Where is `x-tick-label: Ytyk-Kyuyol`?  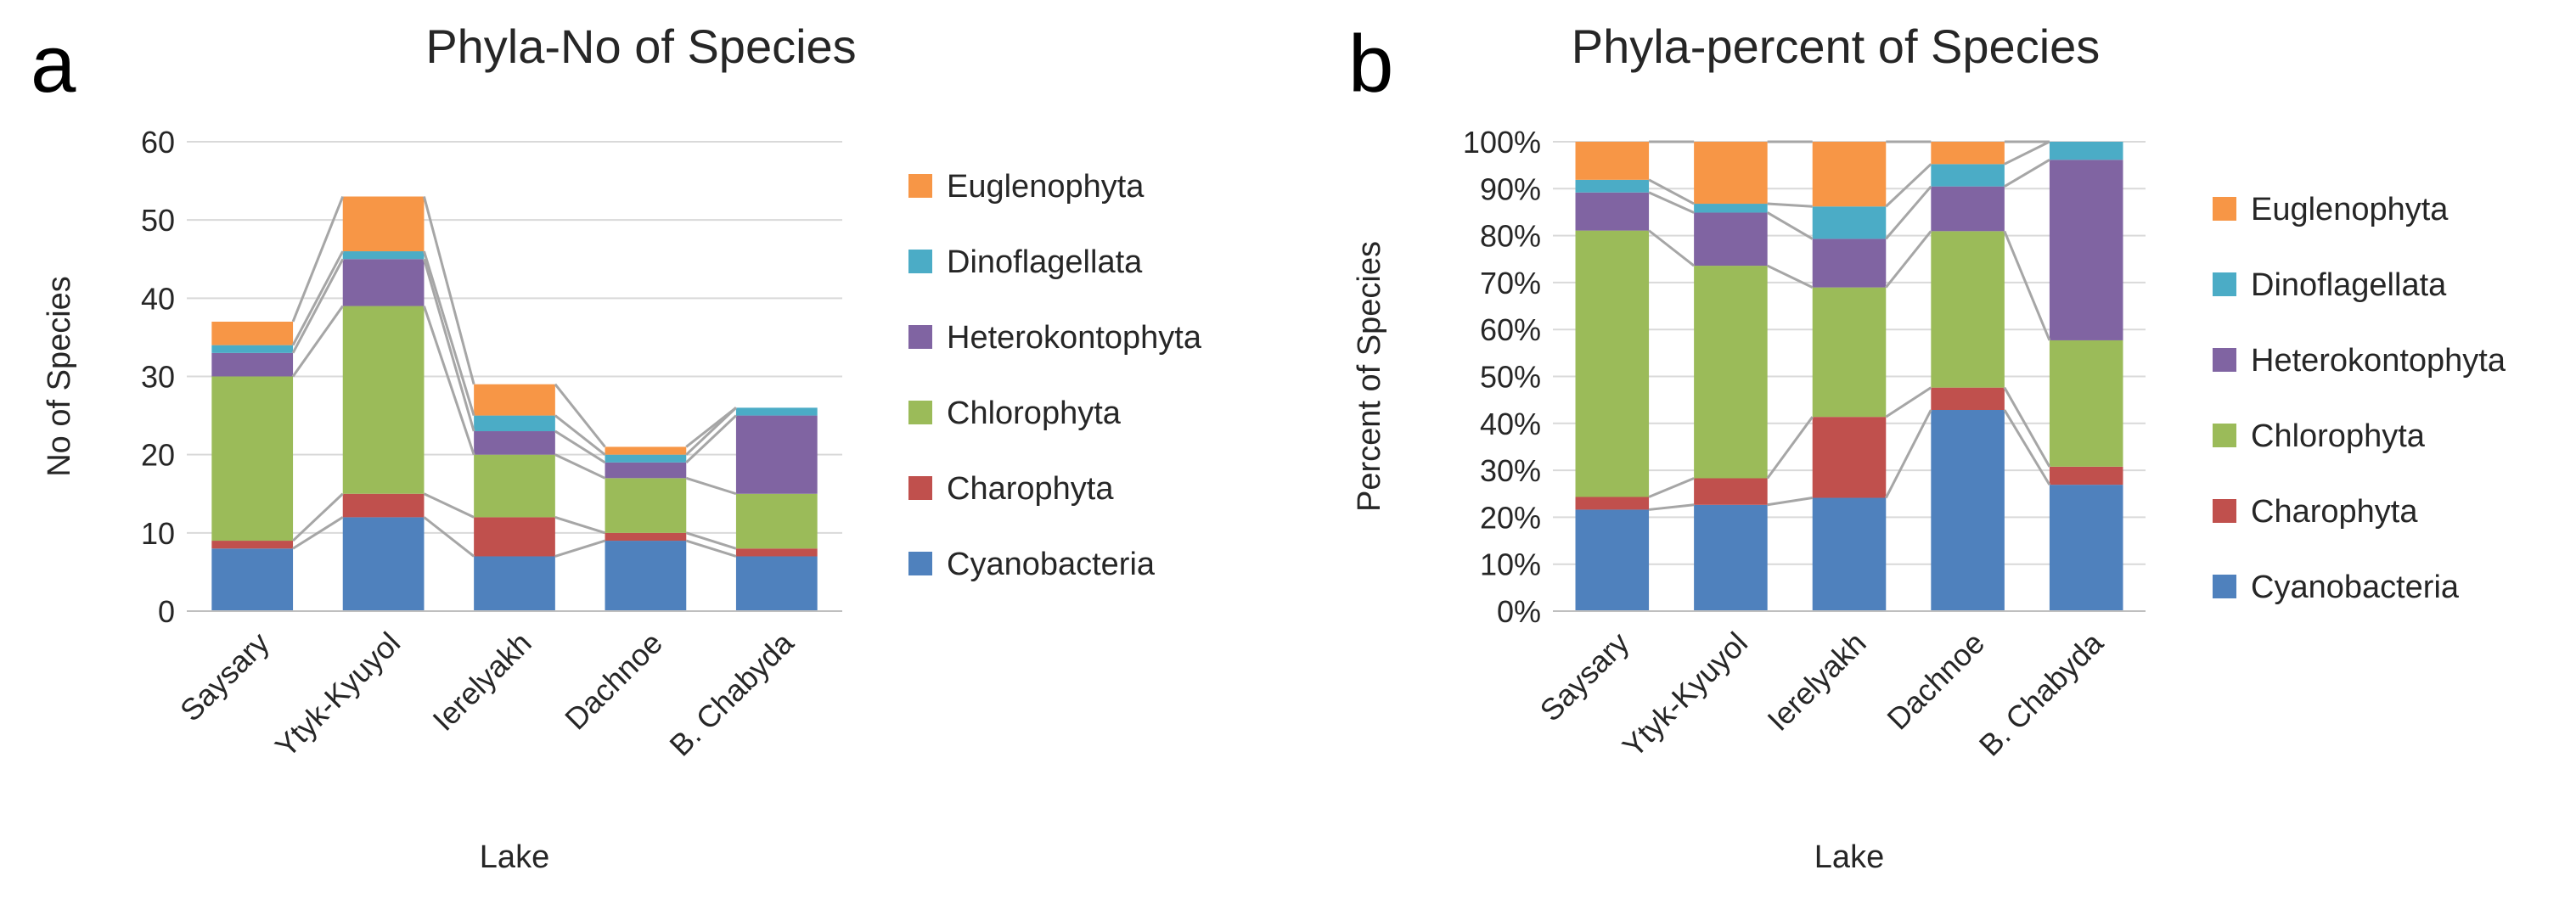
x-tick-label: Ytyk-Kyuyol is located at coordinates (337, 695).